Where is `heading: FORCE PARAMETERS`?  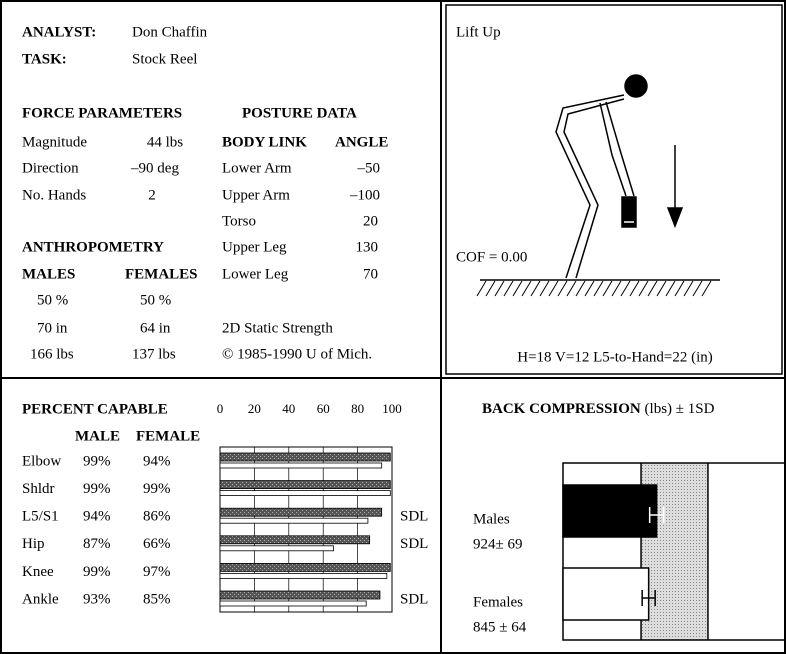
heading: FORCE PARAMETERS is located at coordinates (102, 113).